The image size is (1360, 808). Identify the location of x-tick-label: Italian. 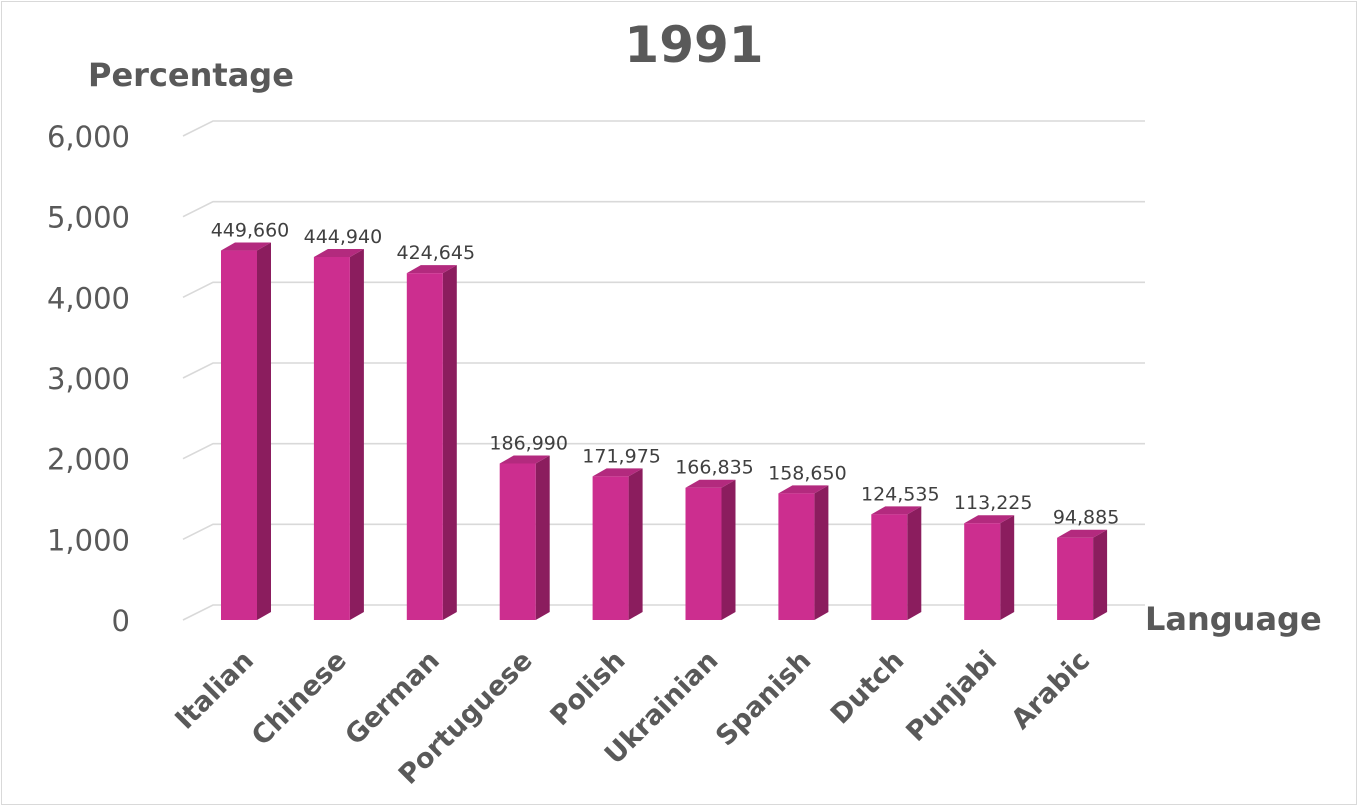
(214, 690).